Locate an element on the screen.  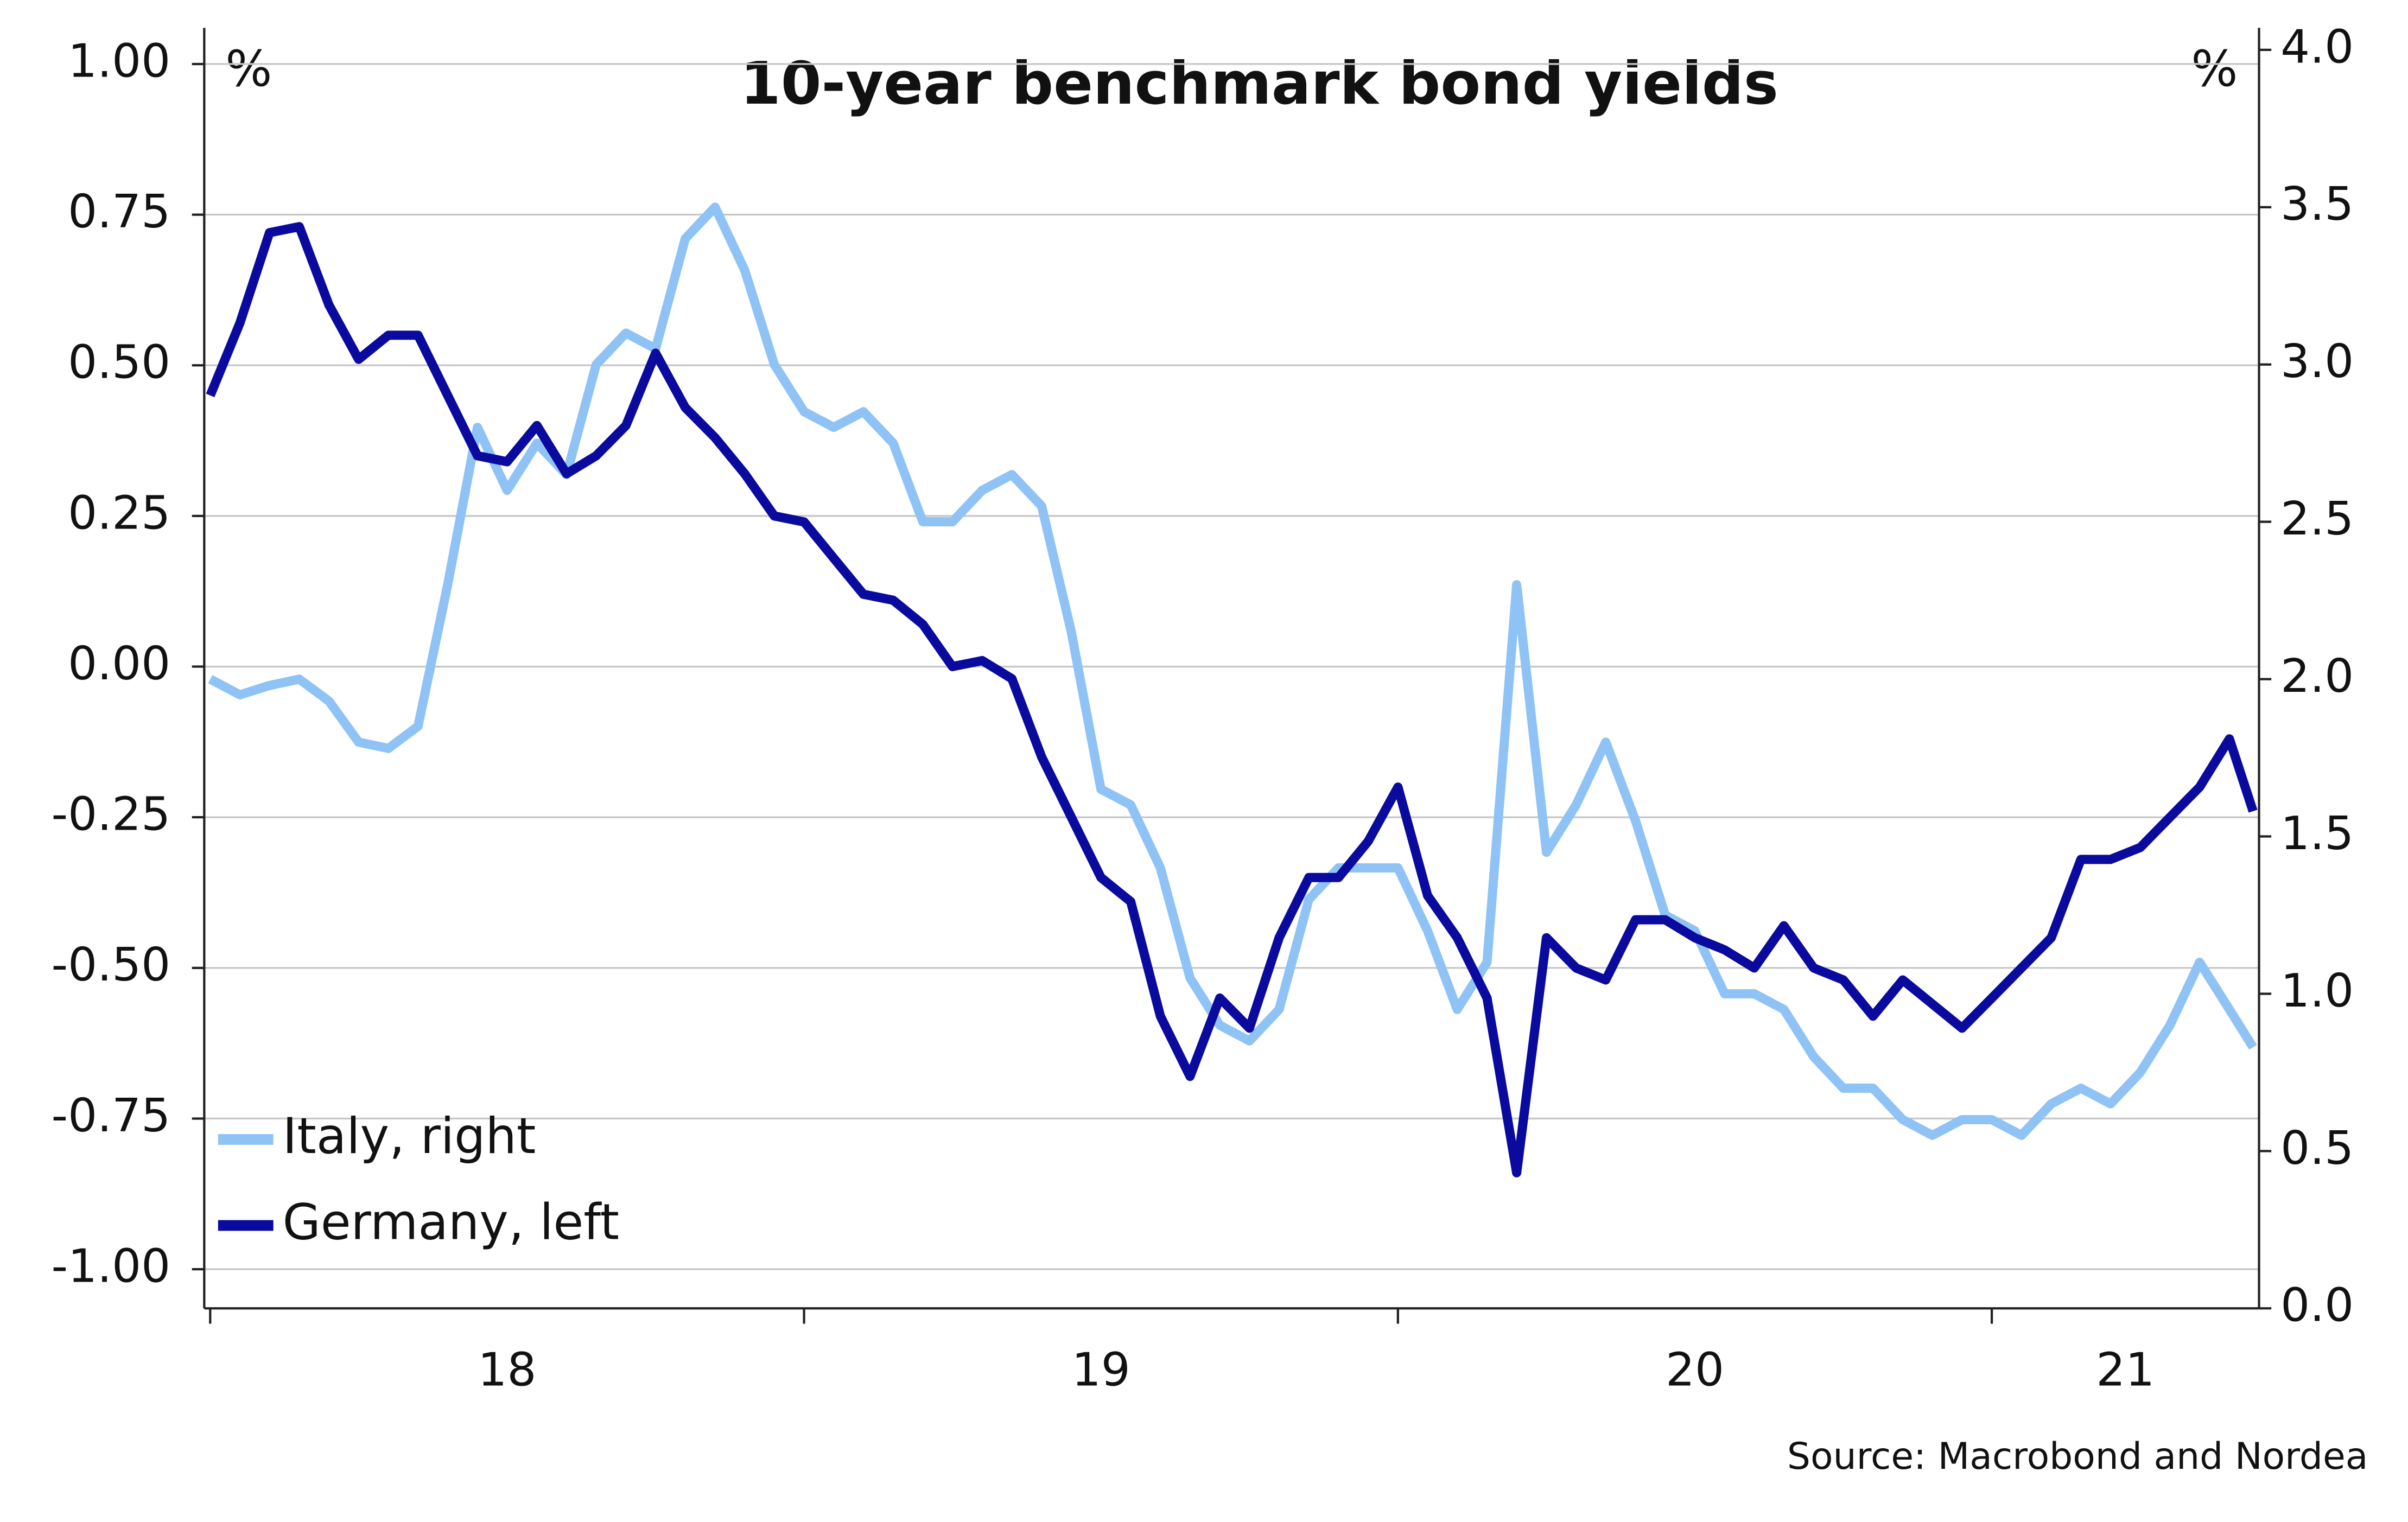
y2-tick-label: 3.0 is located at coordinates (2317, 362).